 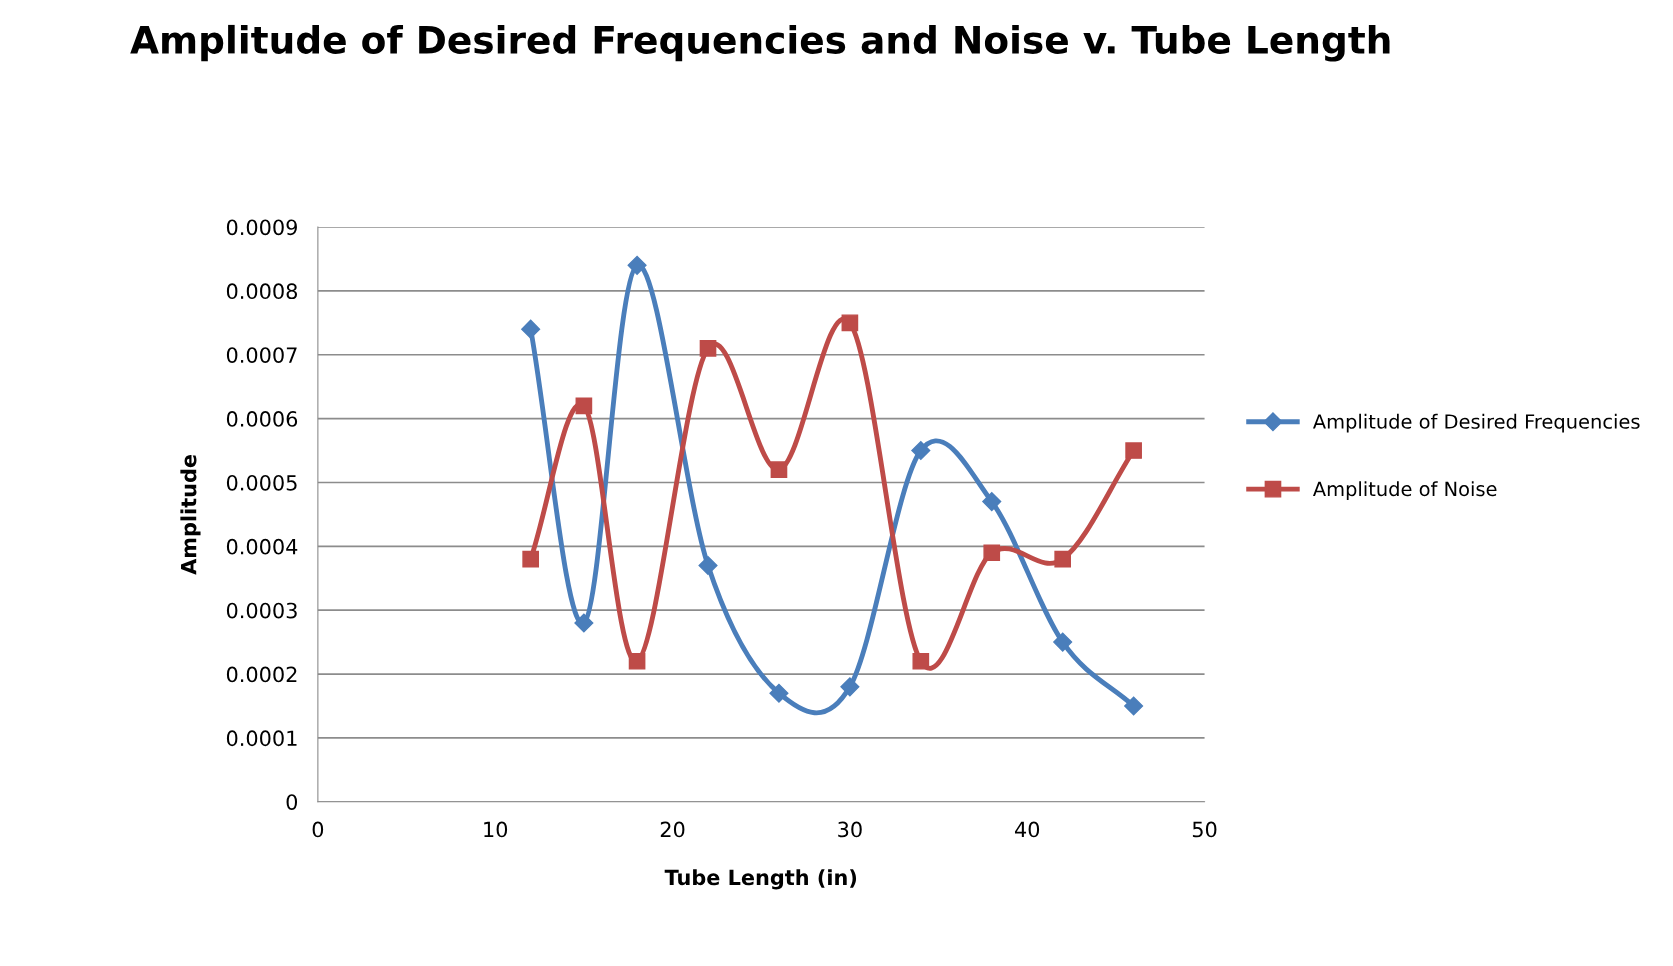 What do you see at coordinates (1404, 491) in the screenshot?
I see `legend-label: Amplitude of Noise` at bounding box center [1404, 491].